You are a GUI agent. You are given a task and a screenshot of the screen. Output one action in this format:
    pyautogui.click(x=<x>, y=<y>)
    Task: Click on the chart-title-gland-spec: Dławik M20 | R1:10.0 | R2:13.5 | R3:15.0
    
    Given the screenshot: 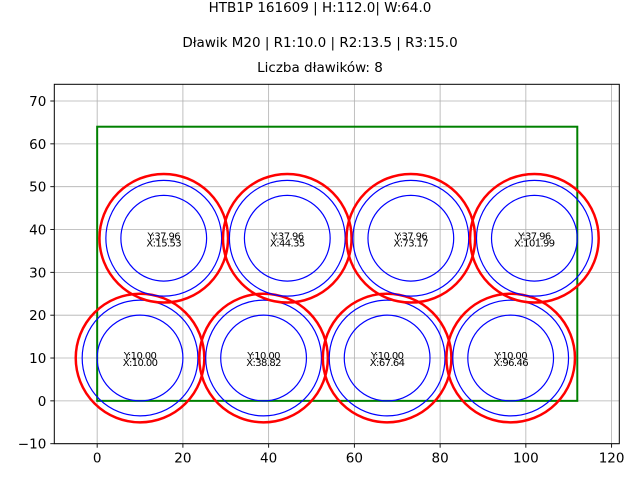 What is the action you would take?
    pyautogui.click(x=320, y=43)
    